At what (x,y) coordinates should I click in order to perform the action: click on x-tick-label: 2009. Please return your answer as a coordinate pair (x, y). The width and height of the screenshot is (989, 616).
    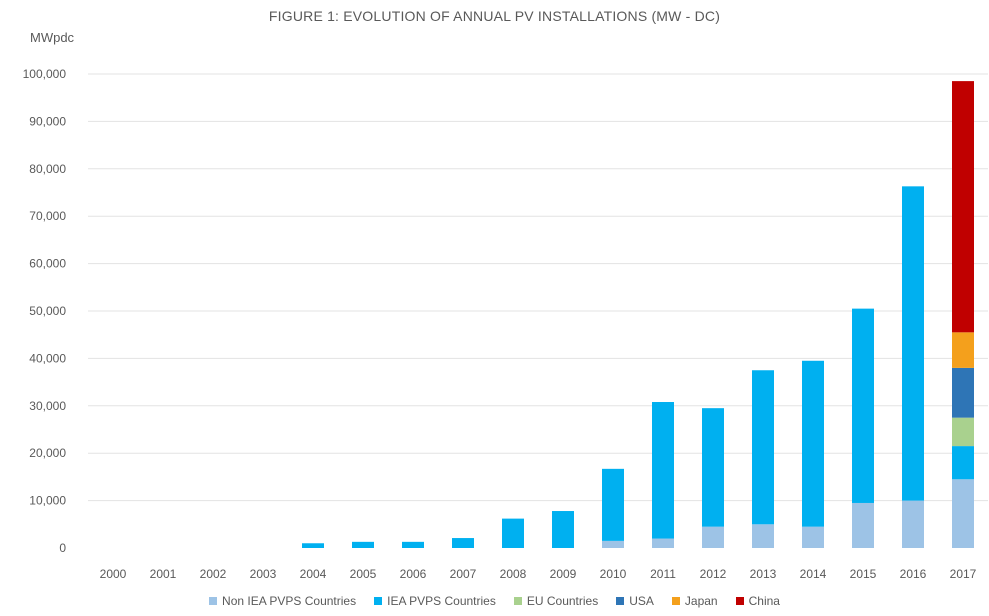
    Looking at the image, I should click on (563, 574).